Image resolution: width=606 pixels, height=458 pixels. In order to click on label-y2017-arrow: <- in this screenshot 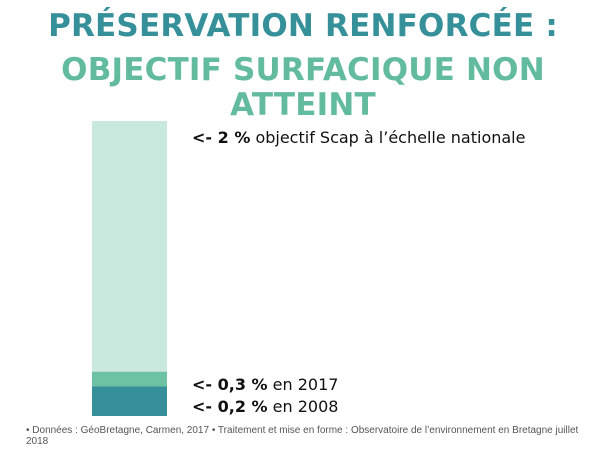, I will do `click(205, 384)`.